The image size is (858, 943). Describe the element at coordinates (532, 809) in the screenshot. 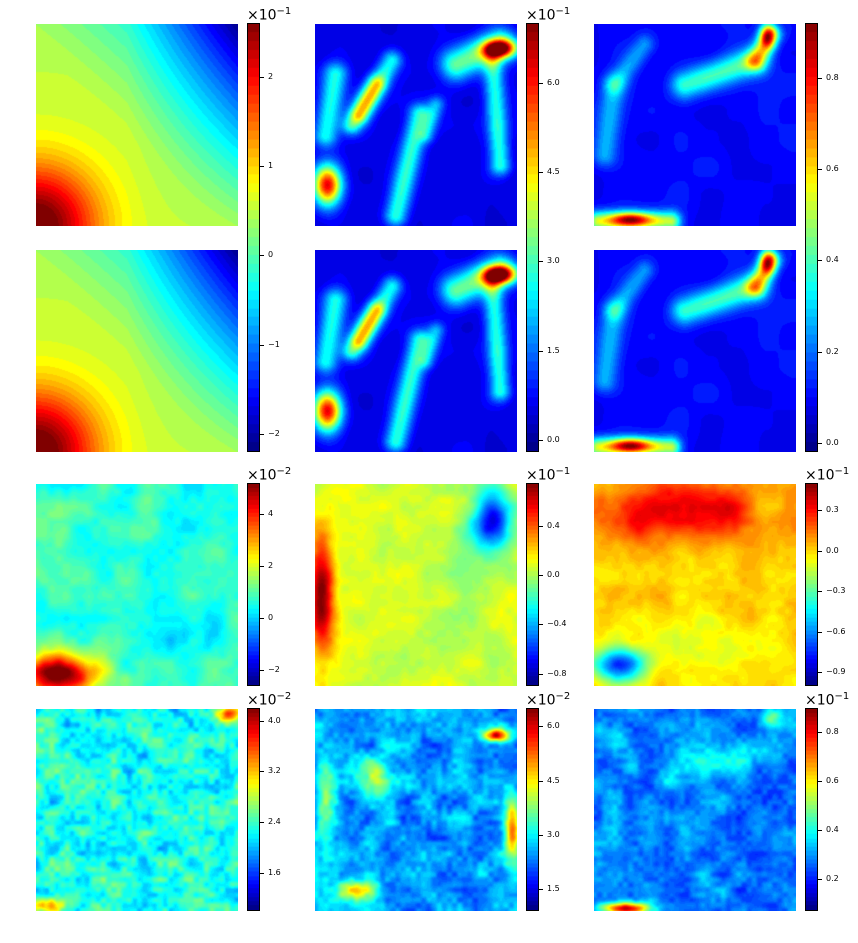

I see `colorbar-cb-r3-c1` at that location.